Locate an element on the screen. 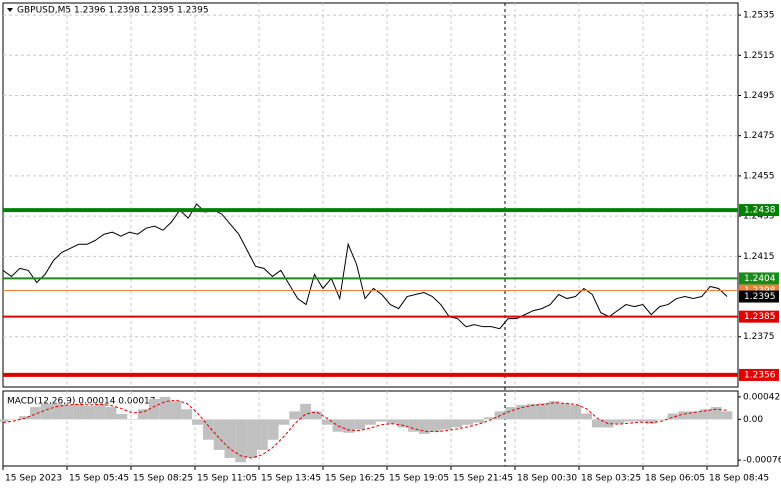 This screenshot has height=489, width=781. y-tick-label: 1.2475 is located at coordinates (759, 136).